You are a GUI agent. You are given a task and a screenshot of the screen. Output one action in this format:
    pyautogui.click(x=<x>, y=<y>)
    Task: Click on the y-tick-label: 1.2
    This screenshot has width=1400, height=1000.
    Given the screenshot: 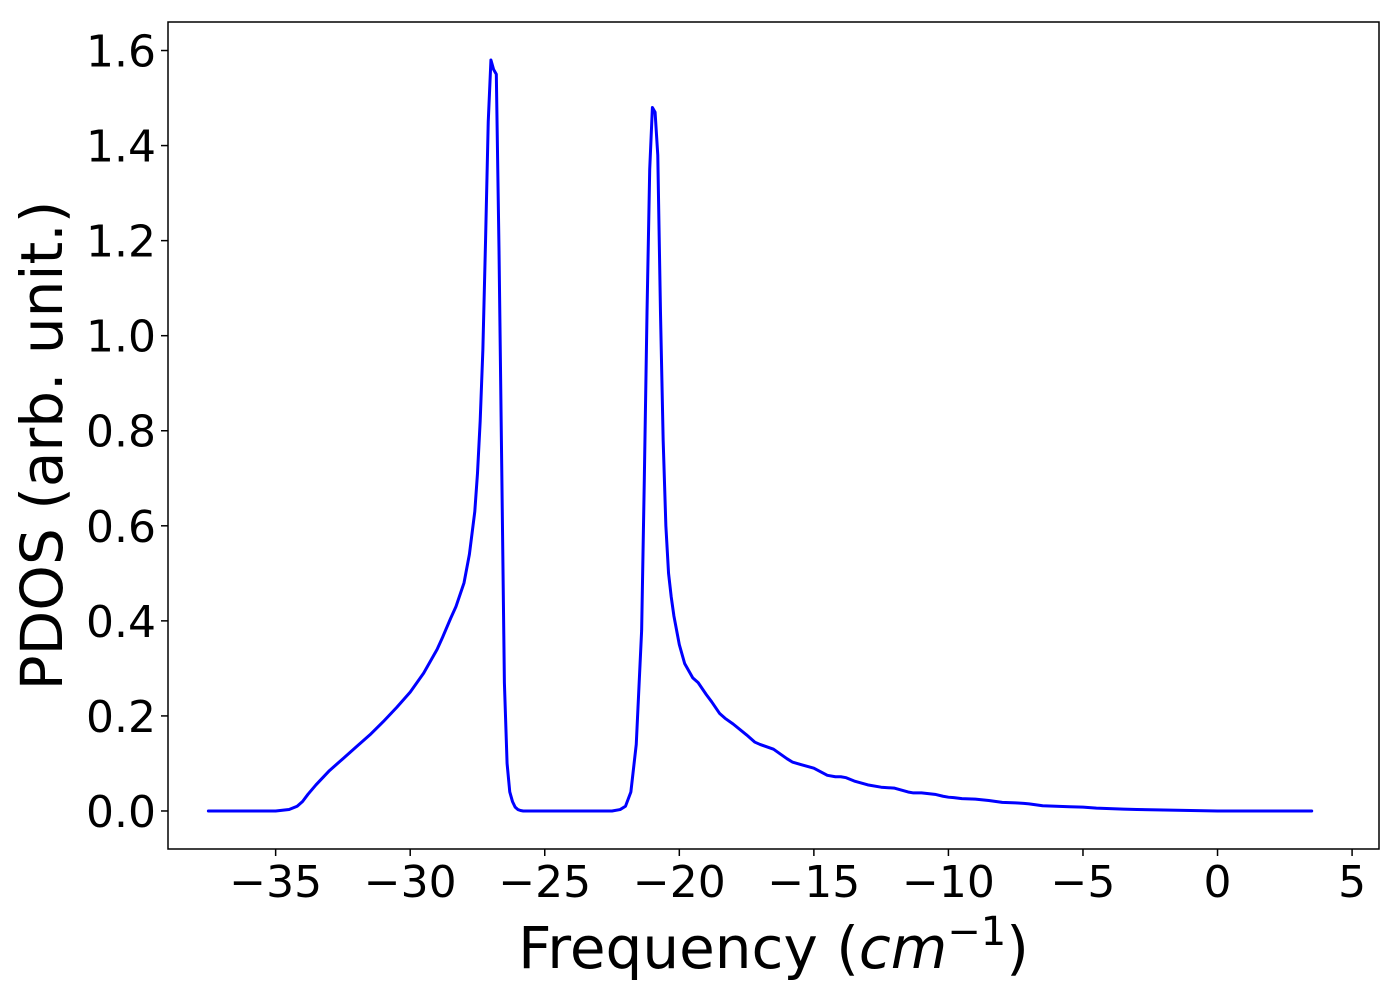 What is the action you would take?
    pyautogui.click(x=121, y=242)
    